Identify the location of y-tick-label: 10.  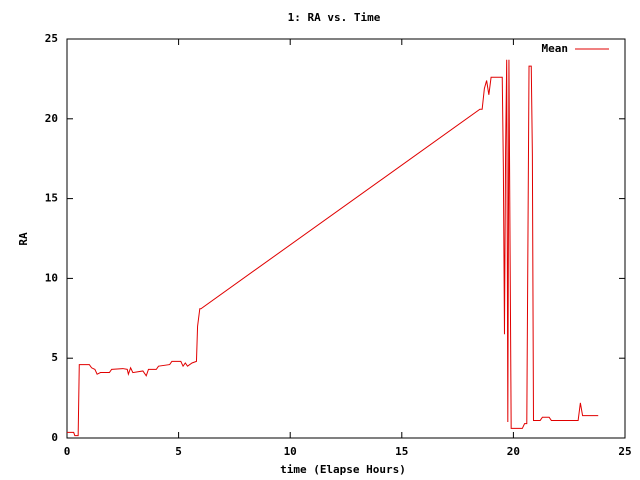
(51, 277).